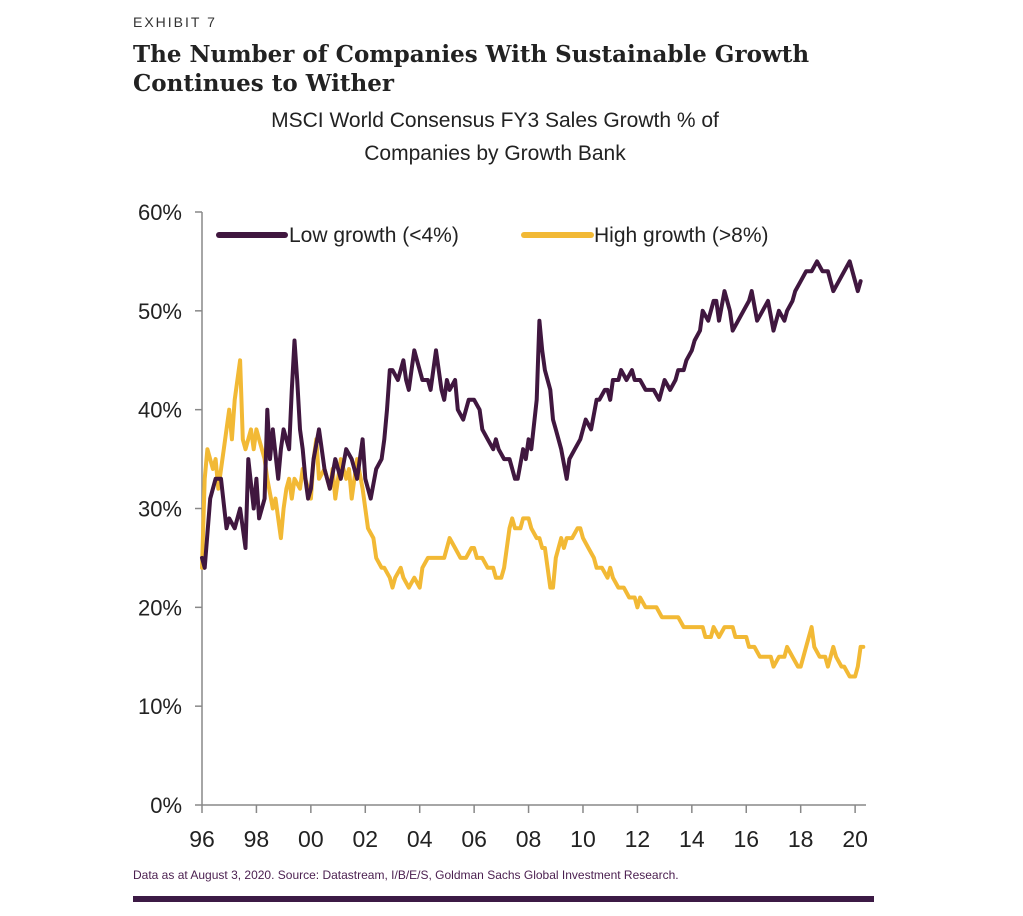 This screenshot has width=1023, height=916. Describe the element at coordinates (692, 839) in the screenshot. I see `x-tick-label: 14` at that location.